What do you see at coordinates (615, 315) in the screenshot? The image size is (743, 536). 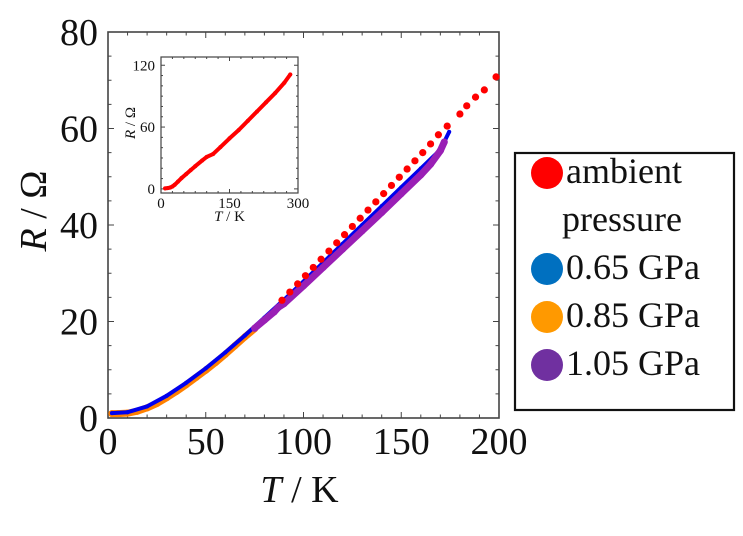 I see `legend-item: 0.85 GPa` at bounding box center [615, 315].